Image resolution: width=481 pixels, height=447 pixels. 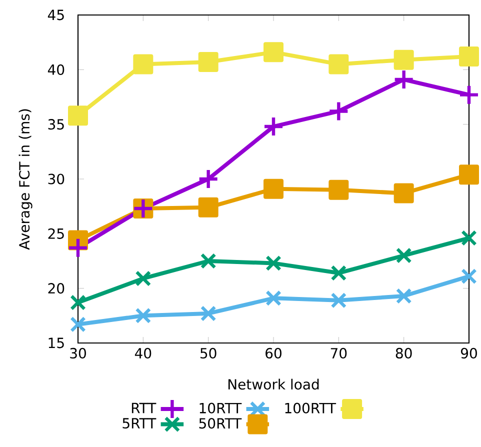 I want to click on y-tick-label: 40, so click(x=56, y=69).